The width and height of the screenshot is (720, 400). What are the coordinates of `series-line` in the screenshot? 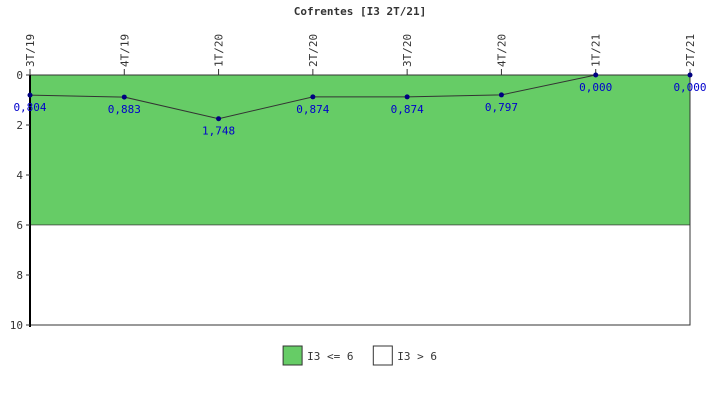 It's located at (359, 97).